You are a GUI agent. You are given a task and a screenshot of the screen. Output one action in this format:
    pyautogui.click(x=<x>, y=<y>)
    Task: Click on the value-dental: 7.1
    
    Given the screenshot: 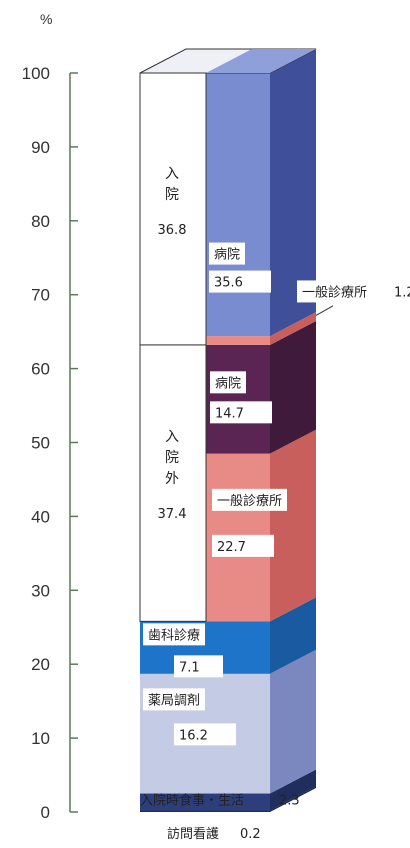 What is the action you would take?
    pyautogui.click(x=189, y=667)
    